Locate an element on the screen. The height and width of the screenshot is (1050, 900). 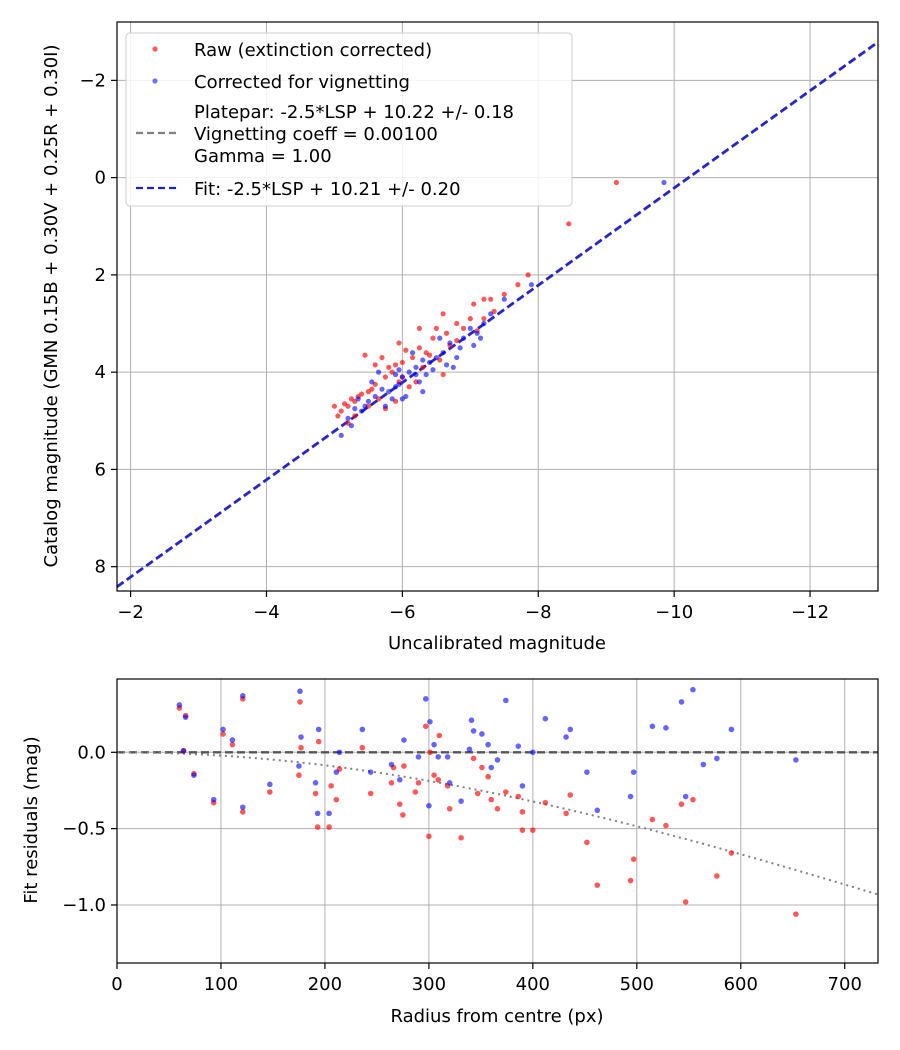
legend-fit-label: Fit: -2.5*LSP + 10.21 +/- 0.20 is located at coordinates (327, 189).